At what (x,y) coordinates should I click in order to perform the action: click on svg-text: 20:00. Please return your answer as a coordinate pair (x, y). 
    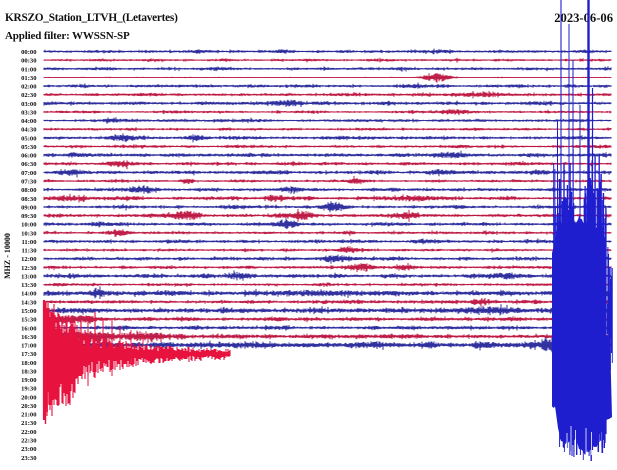
    Looking at the image, I should click on (29, 397).